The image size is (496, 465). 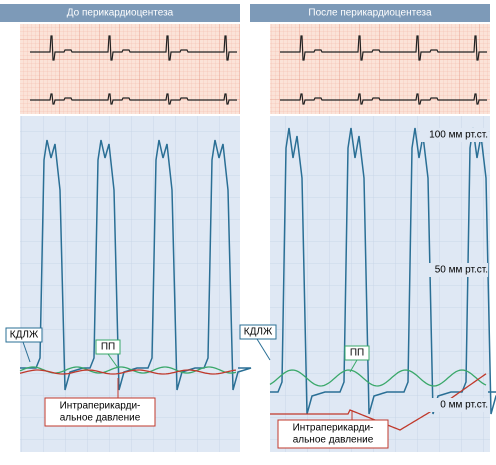 What do you see at coordinates (128, 372) in the screenshot?
I see `pericardial-pressure-trace` at bounding box center [128, 372].